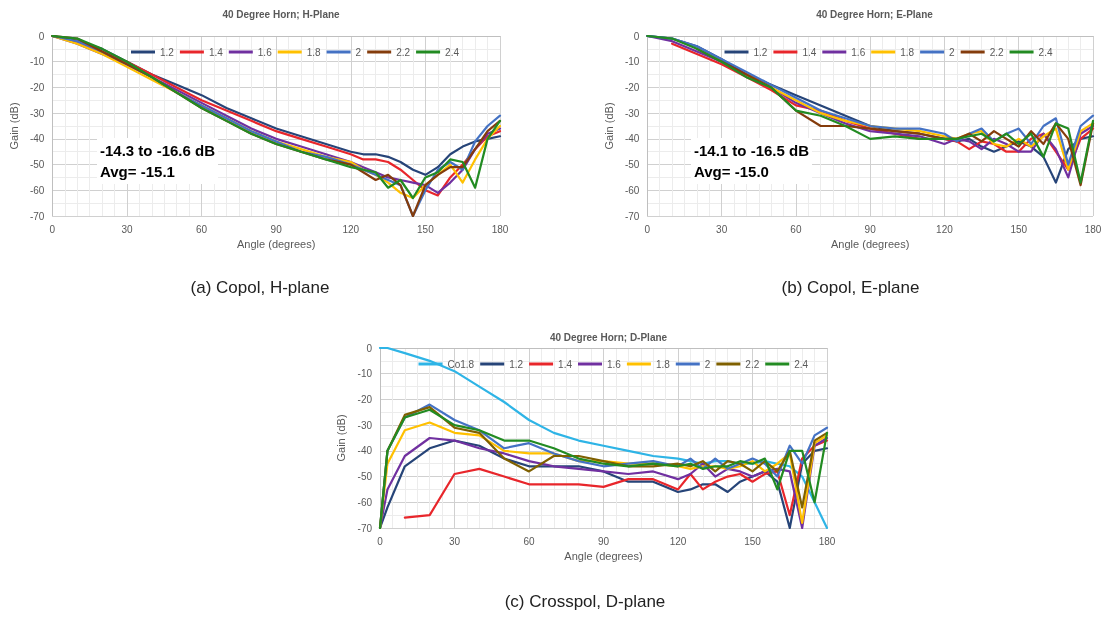 This screenshot has width=1106, height=623. What do you see at coordinates (461, 364) in the screenshot?
I see `legend-label: Co1.8` at bounding box center [461, 364].